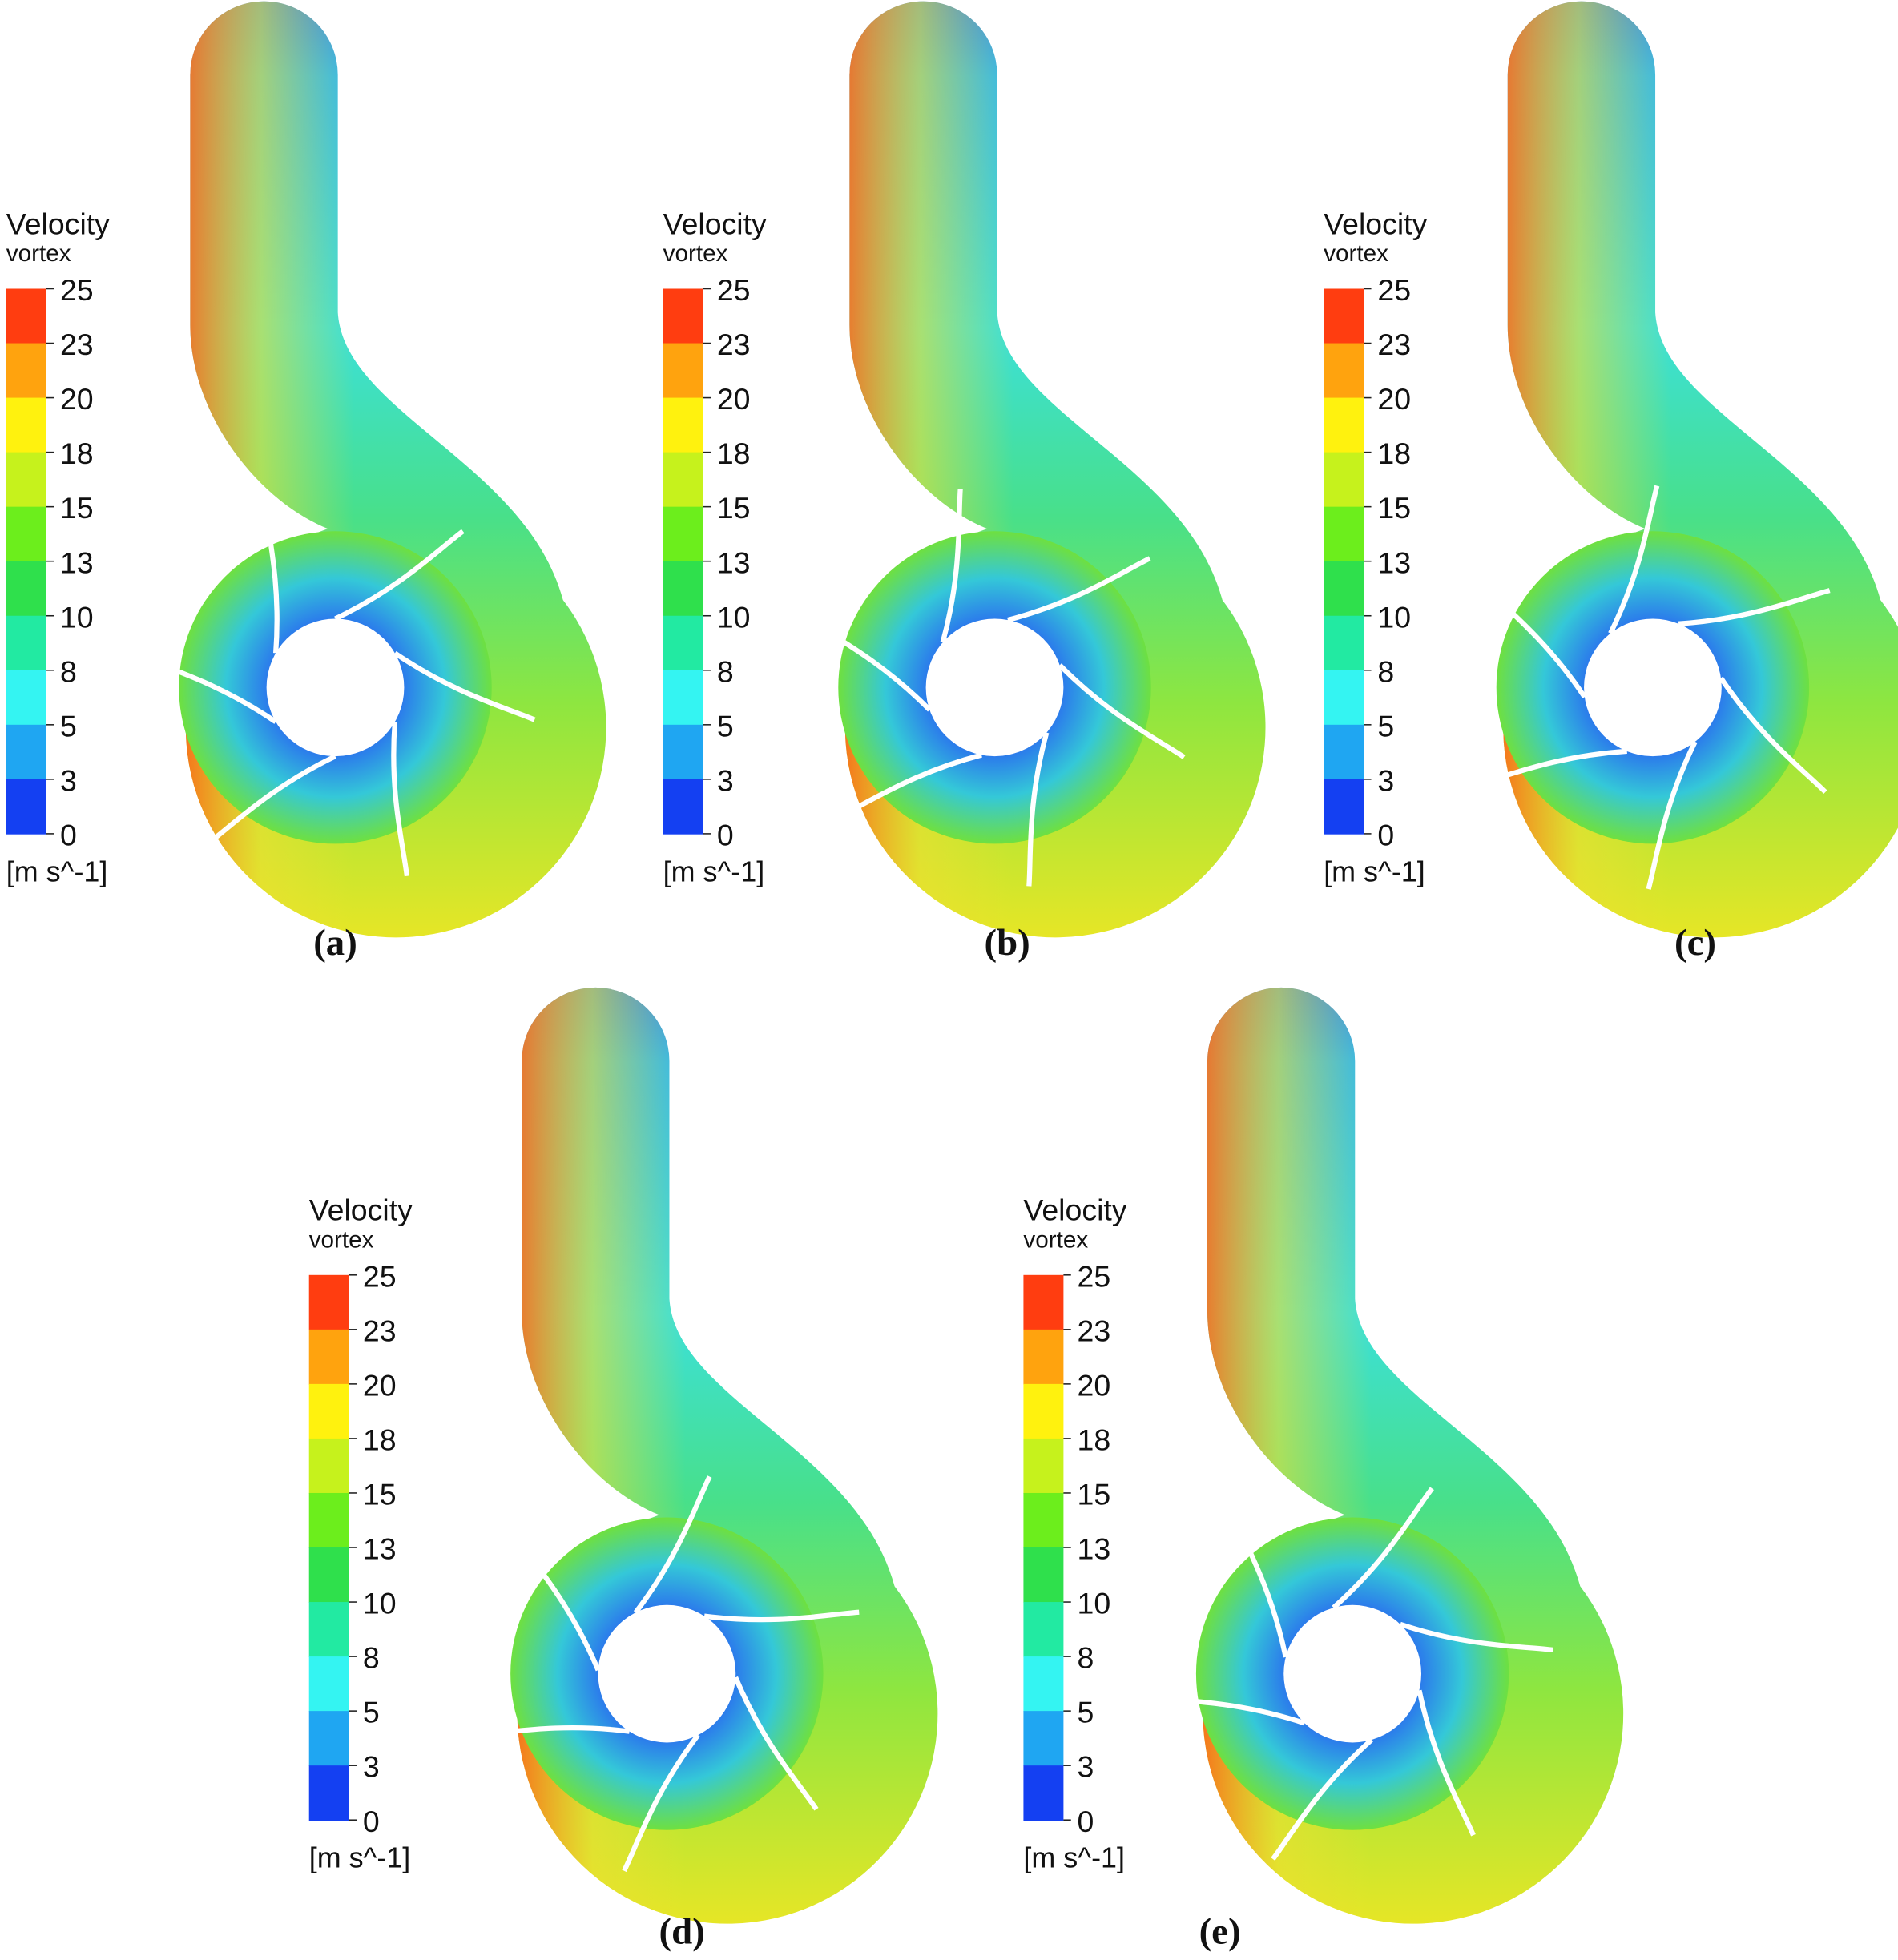  I want to click on panel-label: (b), so click(1007, 943).